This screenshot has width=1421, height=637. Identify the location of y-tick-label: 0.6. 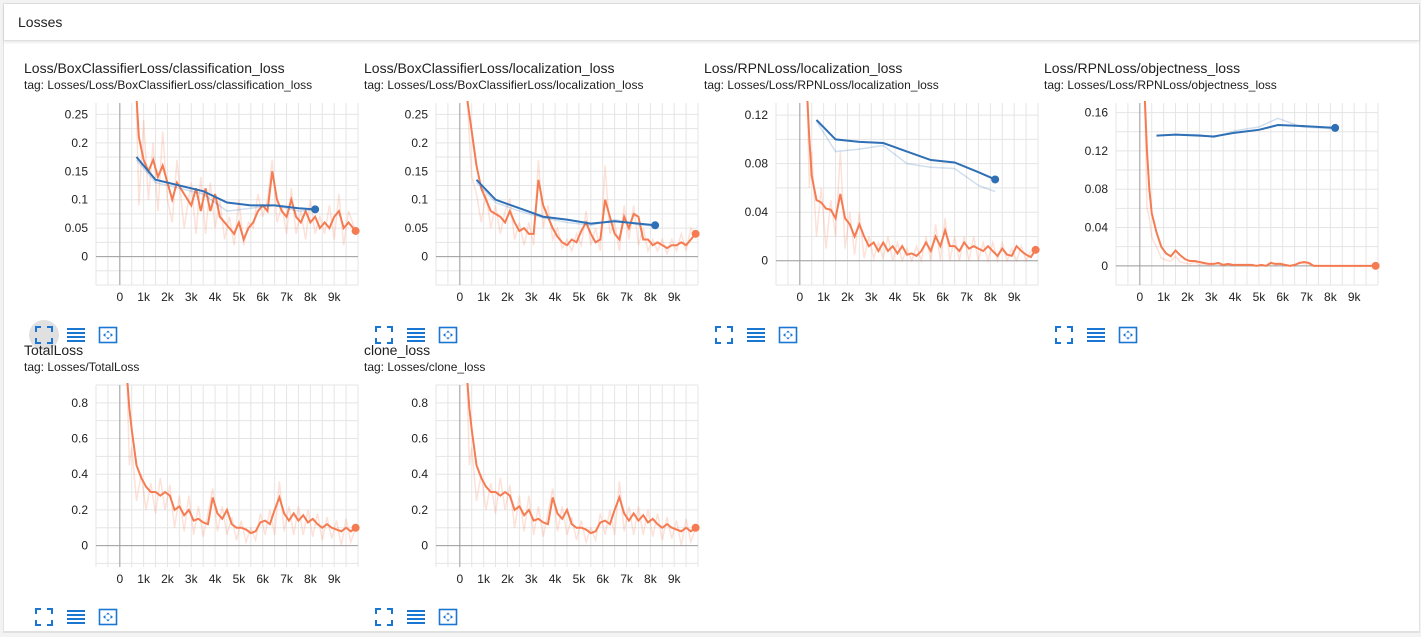
(419, 439).